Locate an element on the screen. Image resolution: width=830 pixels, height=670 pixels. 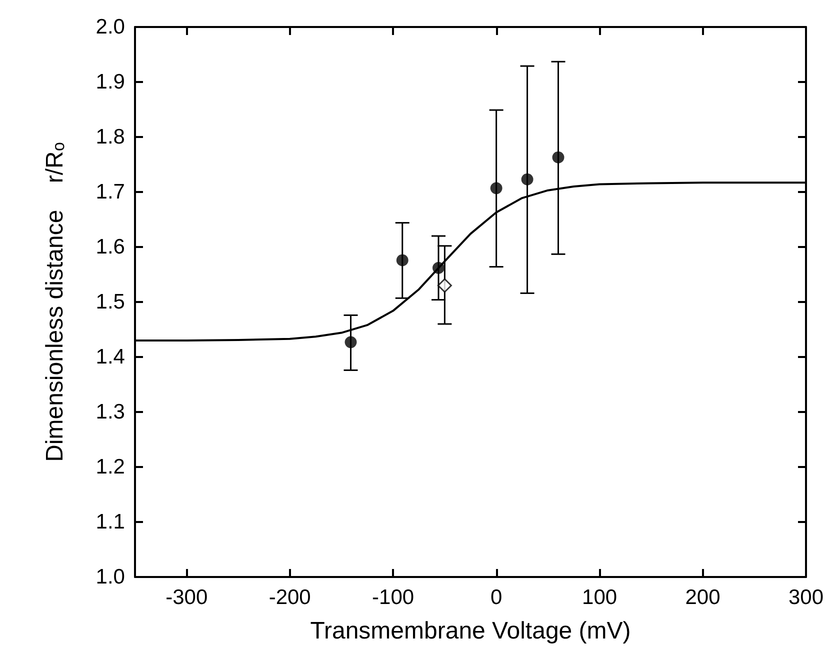
y-tick-label: 1.0 is located at coordinates (110, 577).